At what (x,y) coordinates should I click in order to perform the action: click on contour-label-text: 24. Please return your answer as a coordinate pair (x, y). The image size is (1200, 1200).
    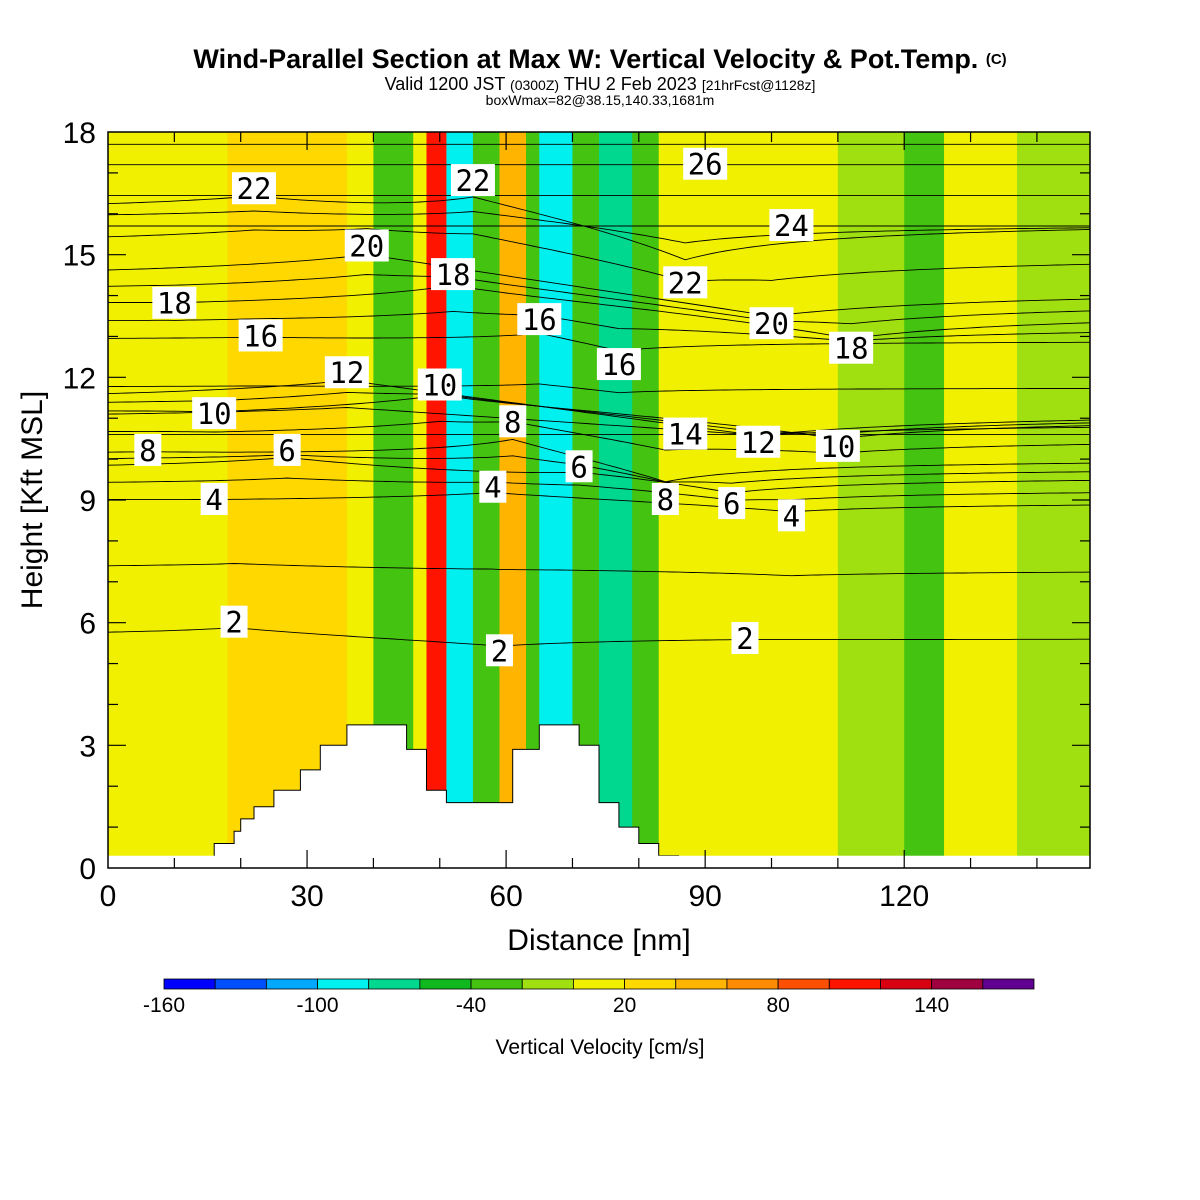
    Looking at the image, I should click on (791, 226).